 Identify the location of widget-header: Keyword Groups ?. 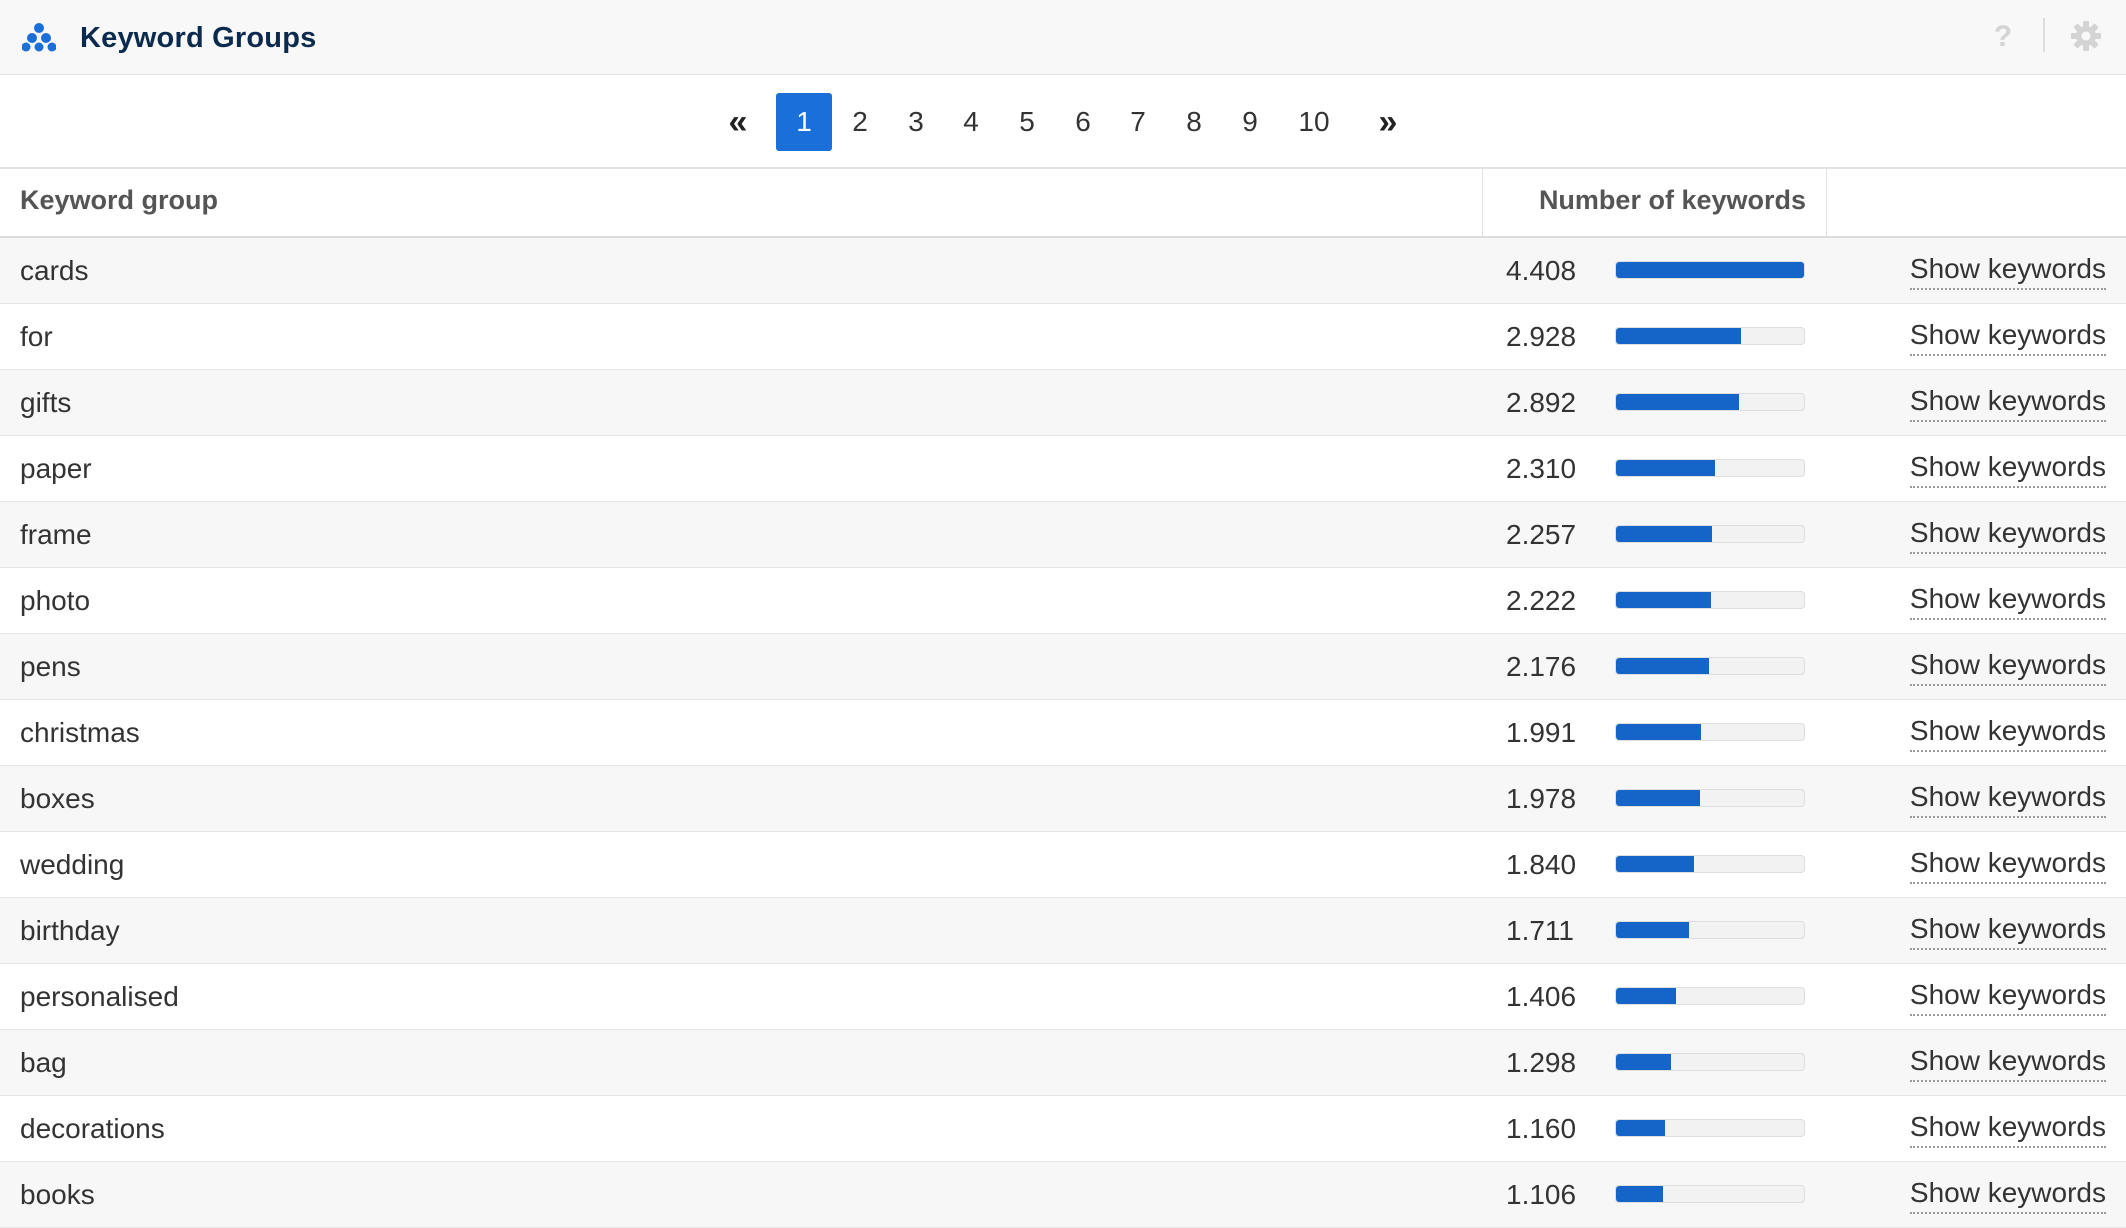
(1063, 37).